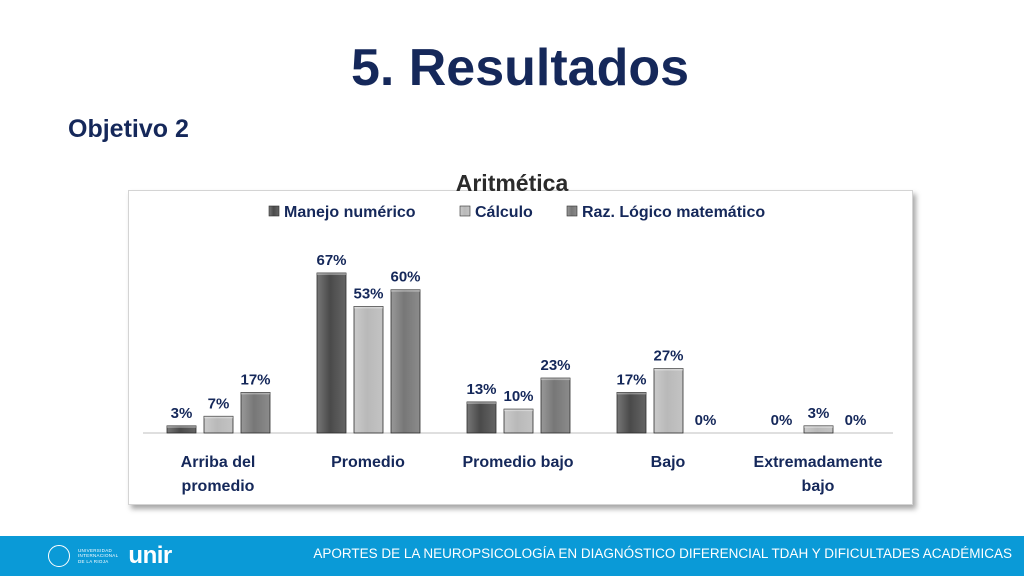 The height and width of the screenshot is (576, 1024). I want to click on slide-subtitle: Objetivo 2, so click(128, 129).